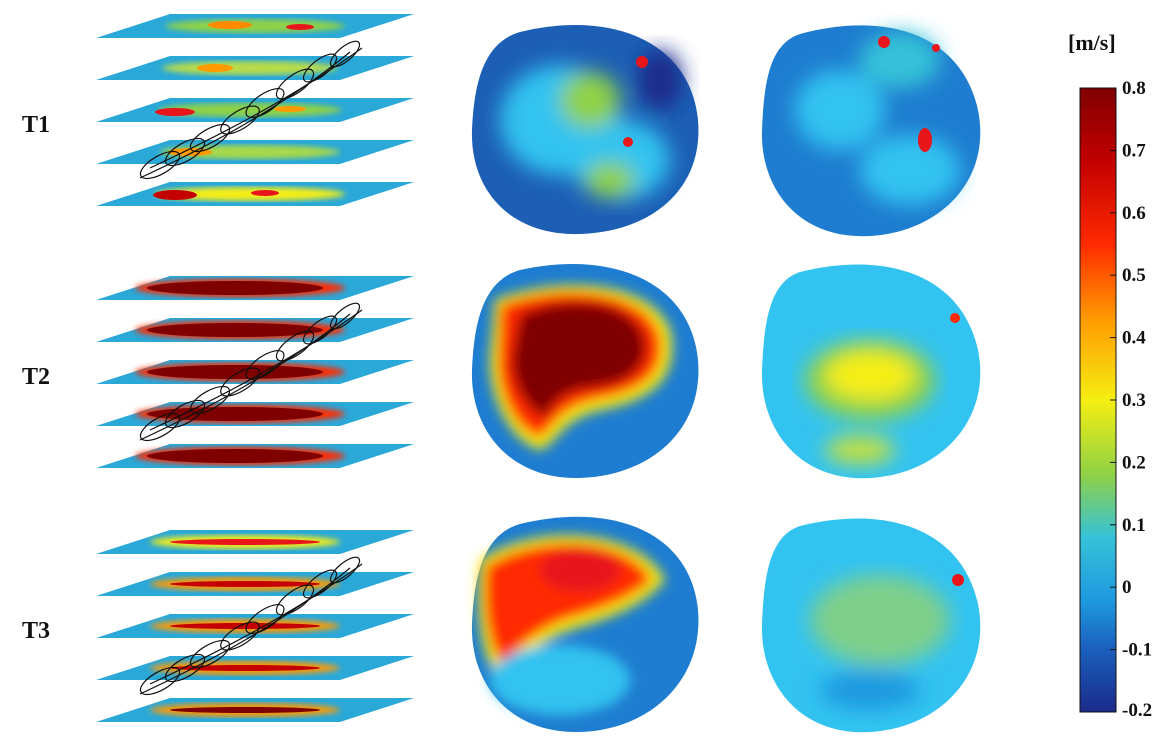  I want to click on colorbar-tick-label: 0.4, so click(1134, 338).